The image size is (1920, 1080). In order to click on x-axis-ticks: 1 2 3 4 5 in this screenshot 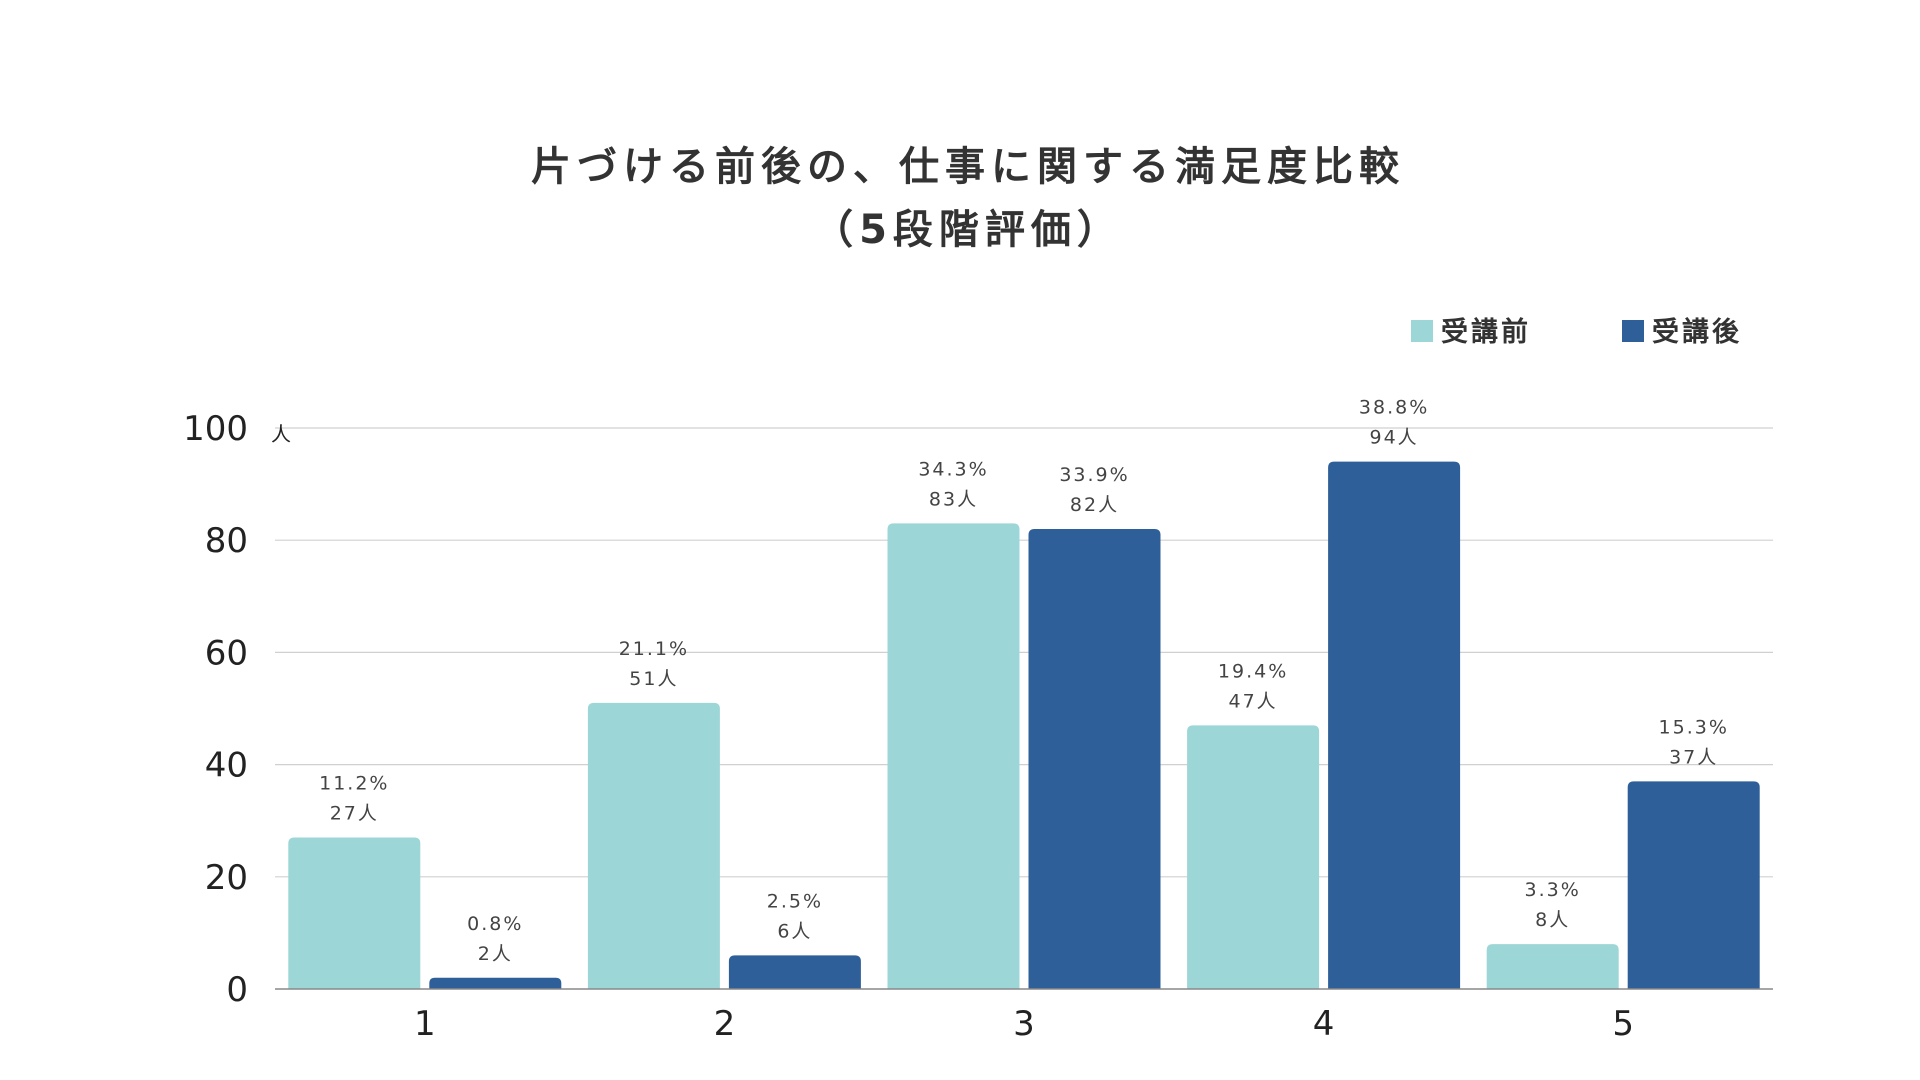, I will do `click(1024, 1024)`.